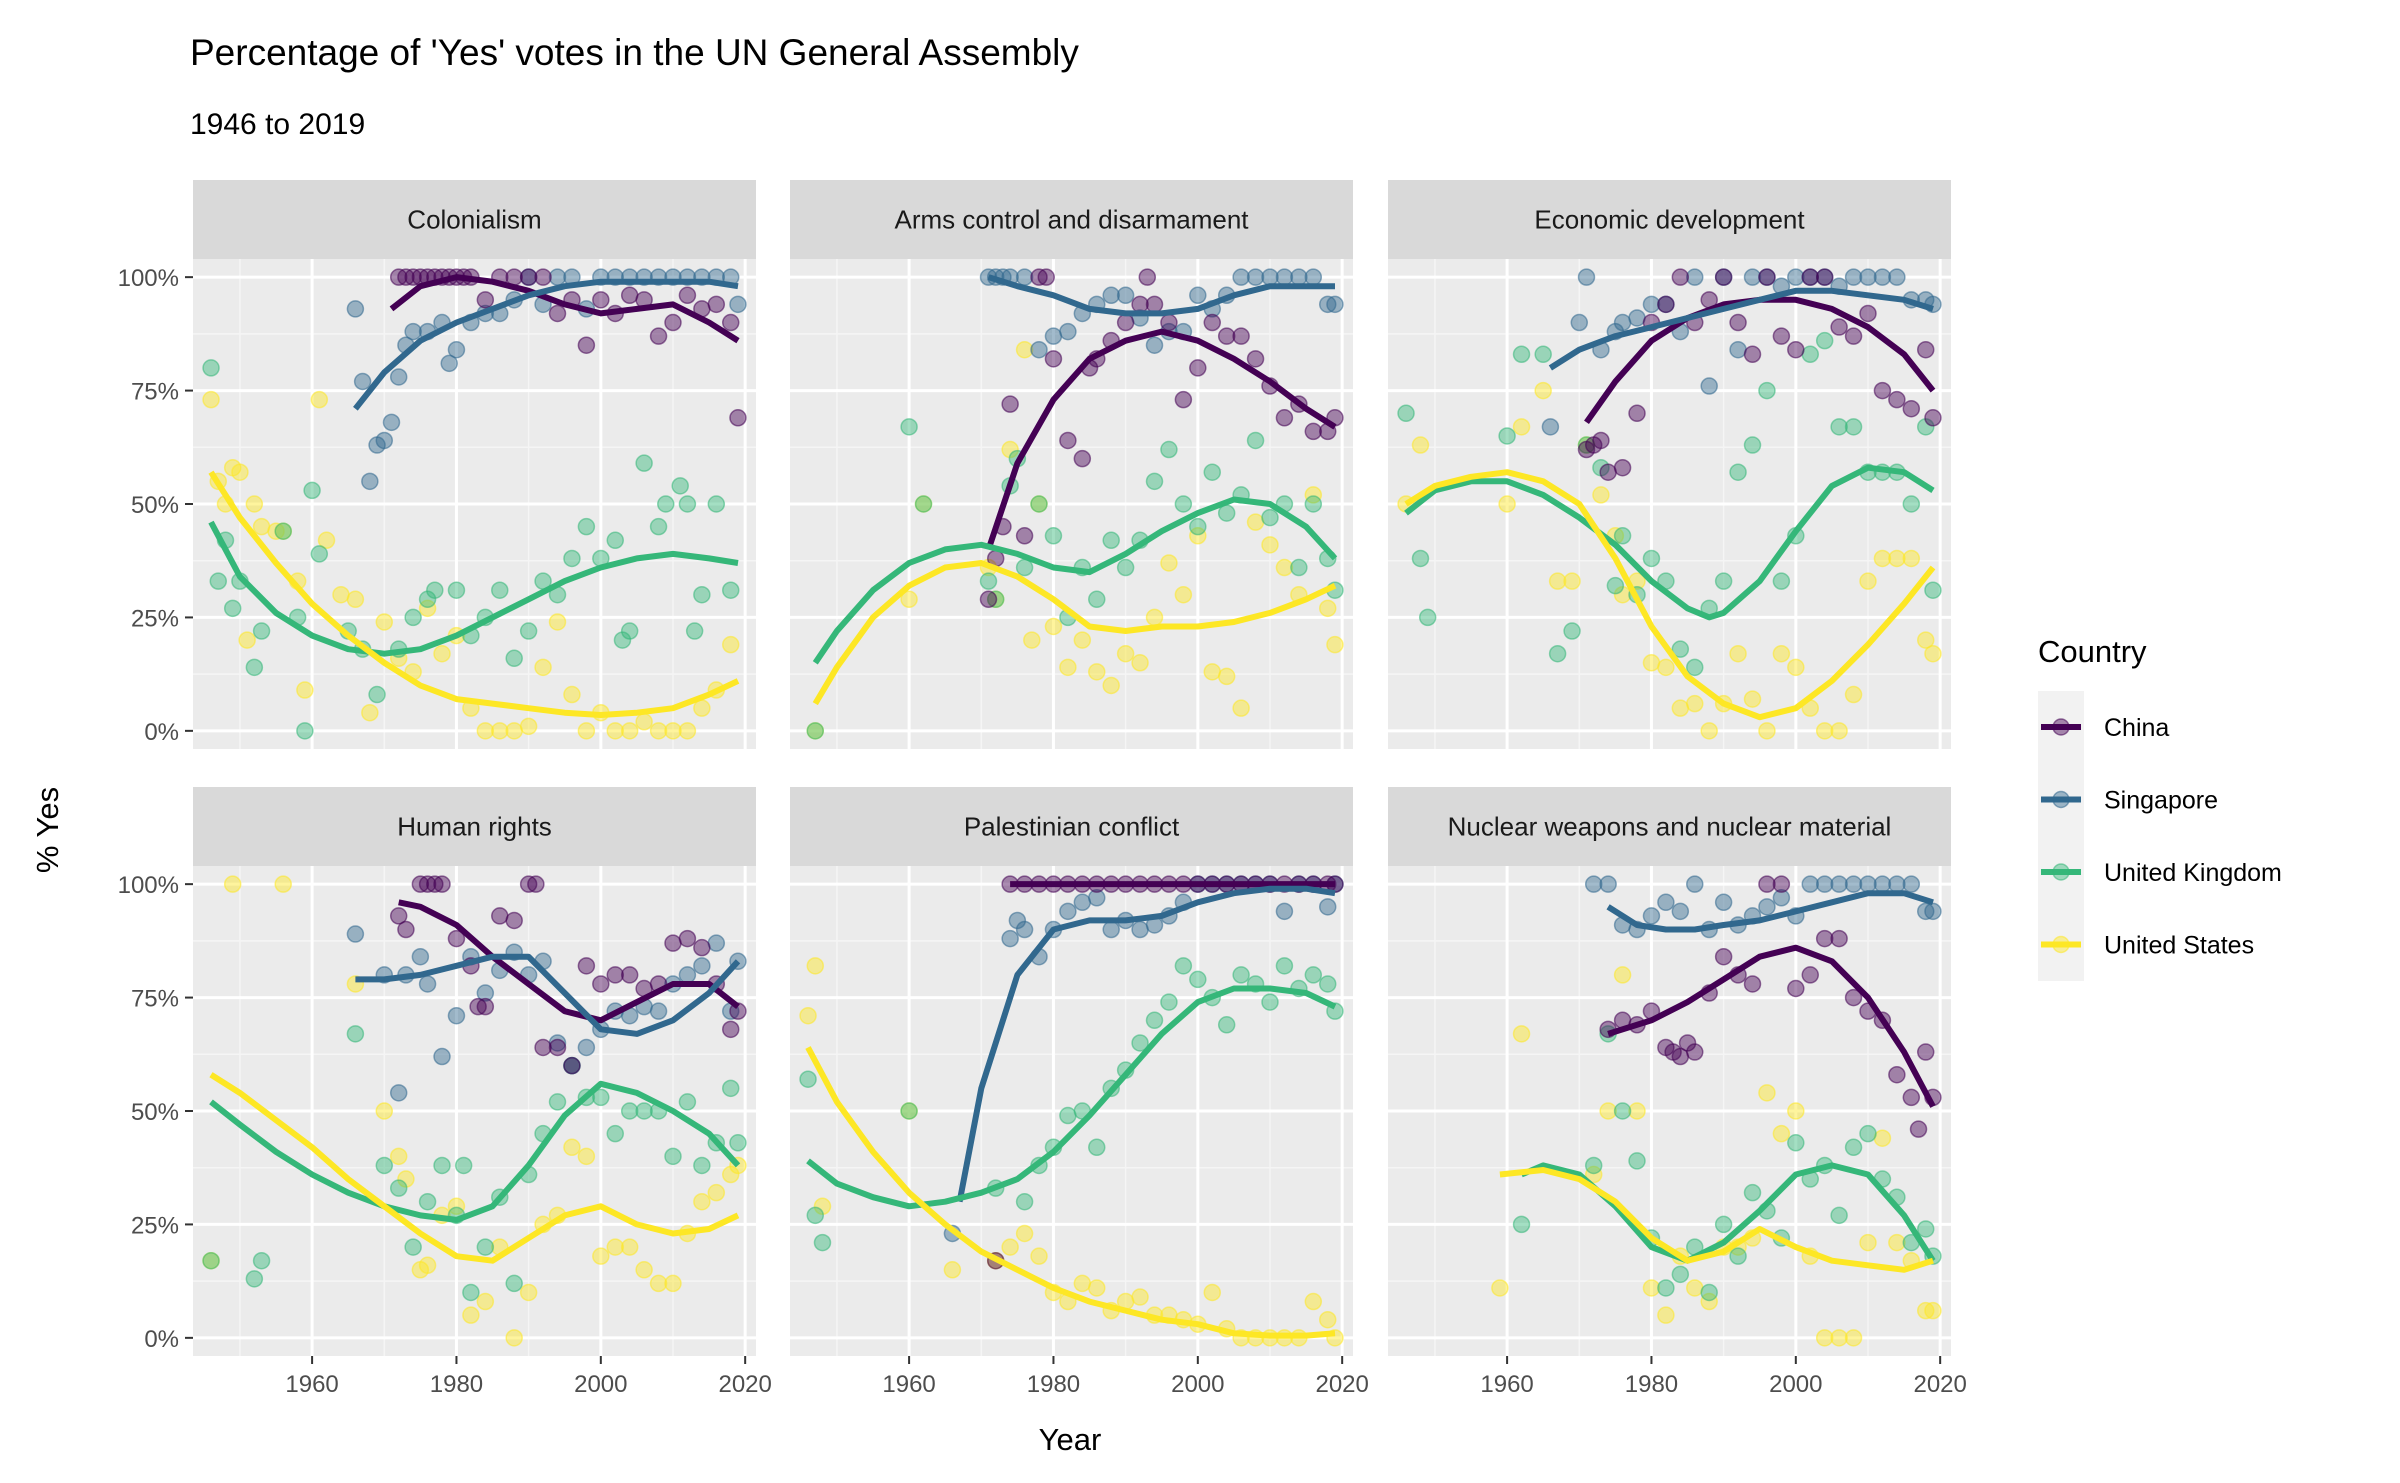  I want to click on chart-subtitle: 1946 to 2019, so click(277, 124).